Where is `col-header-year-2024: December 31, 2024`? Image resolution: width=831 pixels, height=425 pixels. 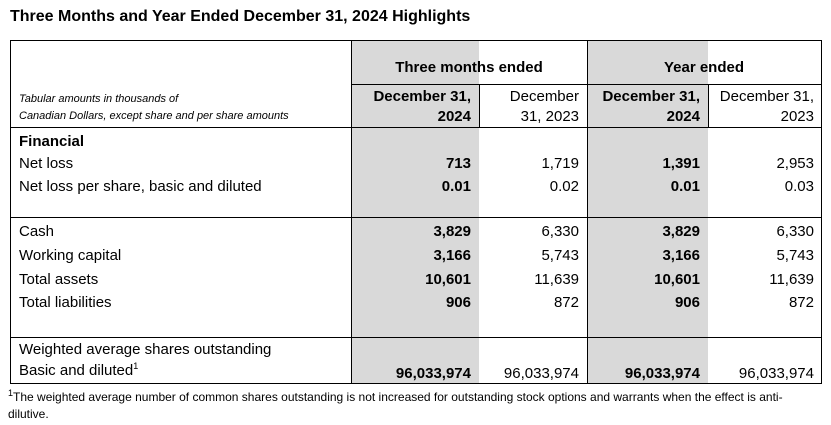
col-header-year-2024: December 31, 2024 is located at coordinates (651, 106).